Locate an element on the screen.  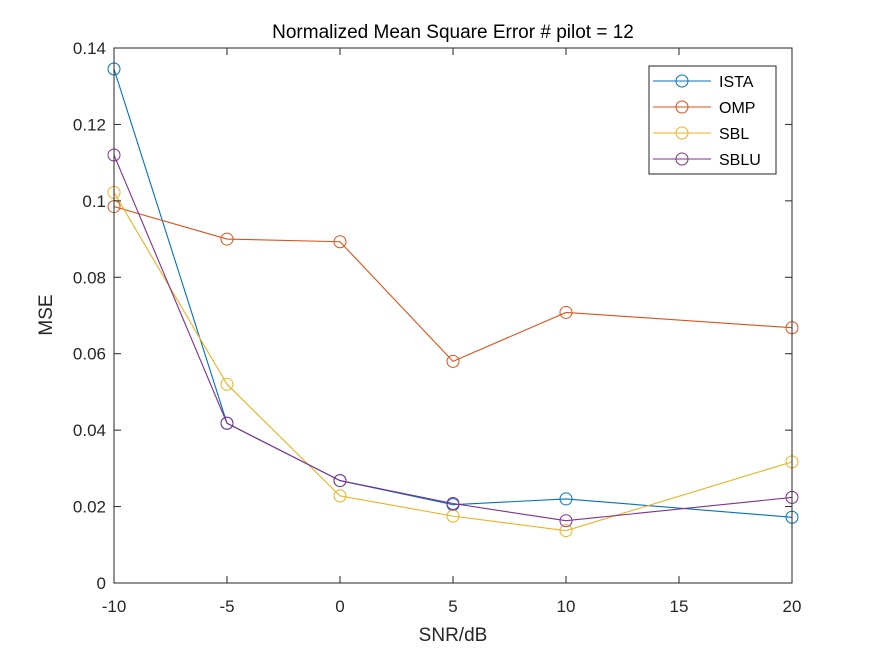
y-tick-label: 0.02 is located at coordinates (89, 507).